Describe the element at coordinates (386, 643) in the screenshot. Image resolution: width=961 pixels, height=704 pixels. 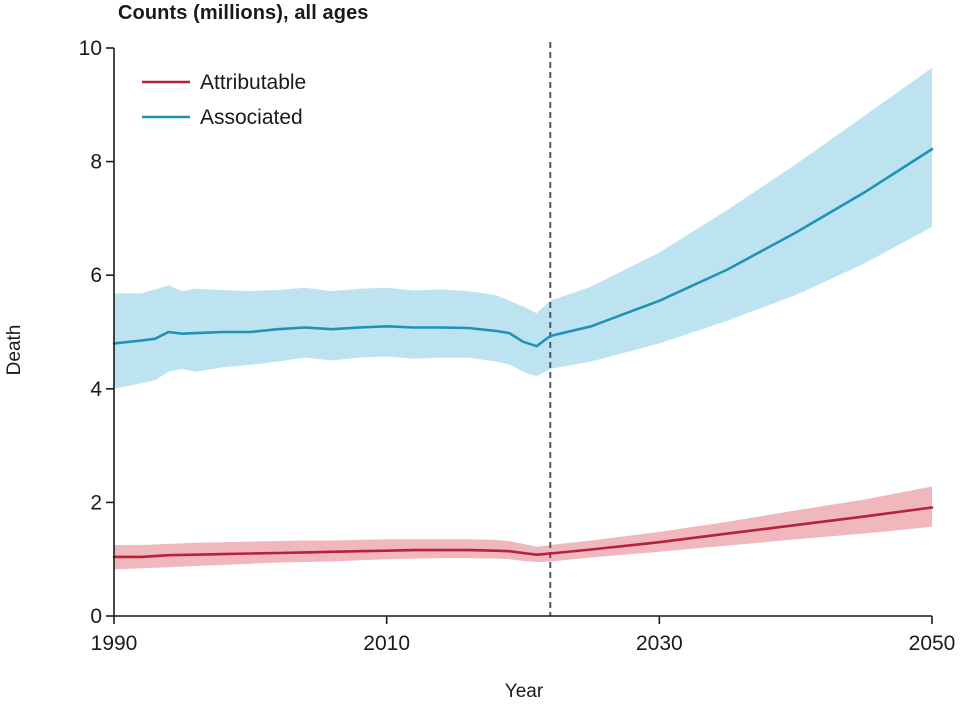
I see `x-tick-label: 2010` at that location.